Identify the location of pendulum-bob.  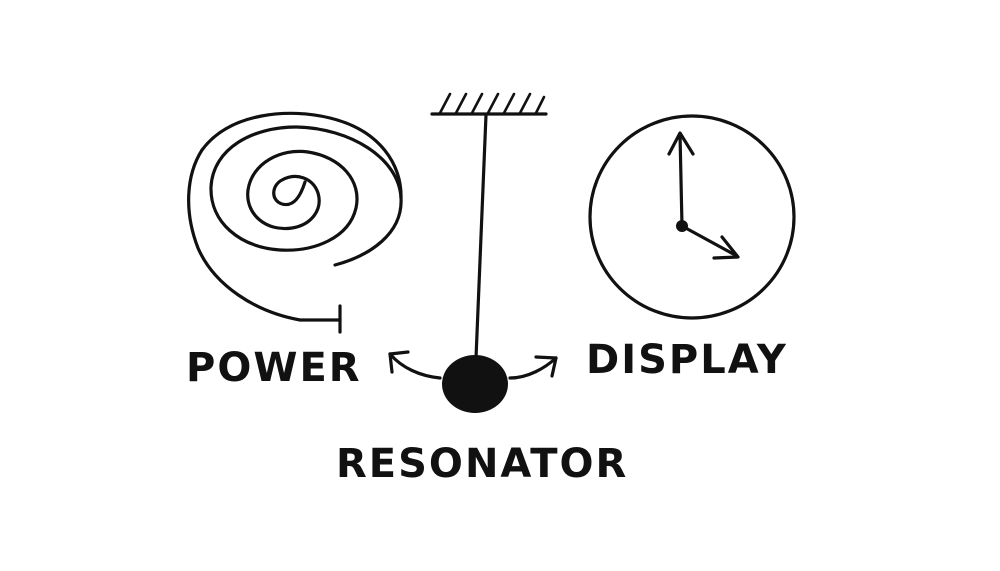
(475, 384).